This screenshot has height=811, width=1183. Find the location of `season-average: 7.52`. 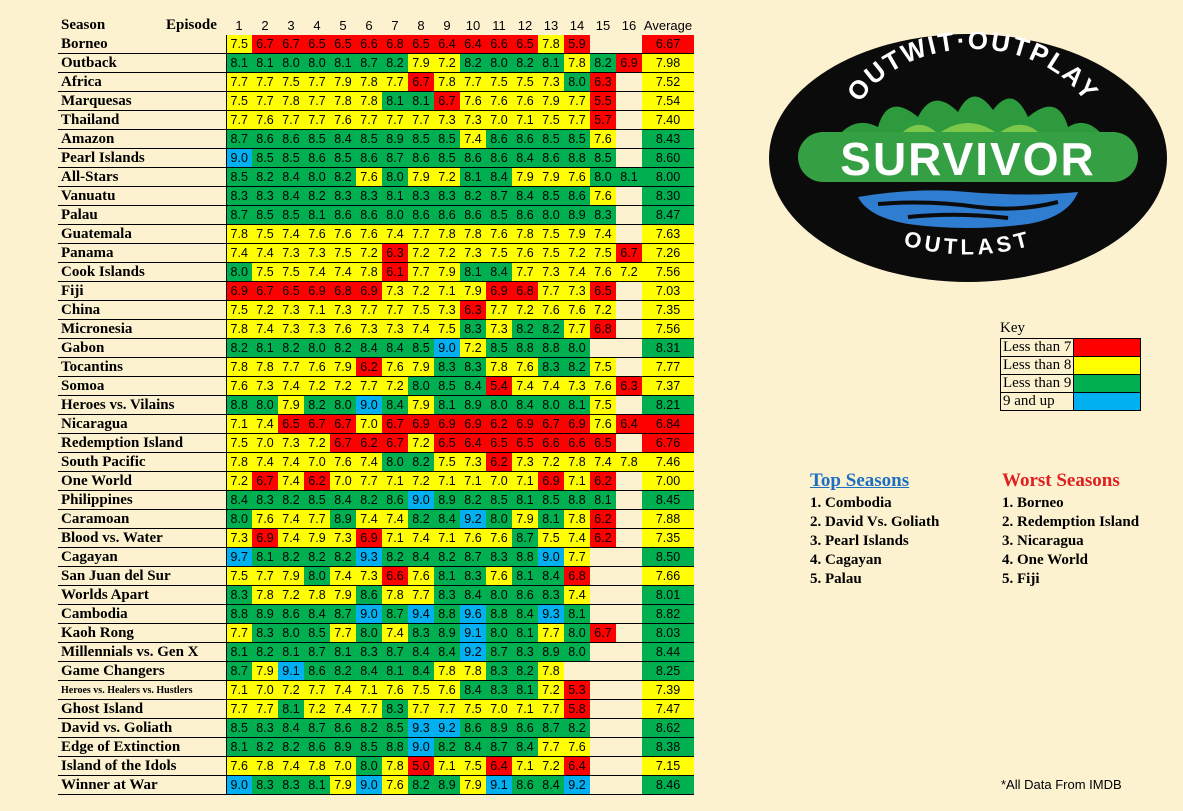

season-average: 7.52 is located at coordinates (668, 82).